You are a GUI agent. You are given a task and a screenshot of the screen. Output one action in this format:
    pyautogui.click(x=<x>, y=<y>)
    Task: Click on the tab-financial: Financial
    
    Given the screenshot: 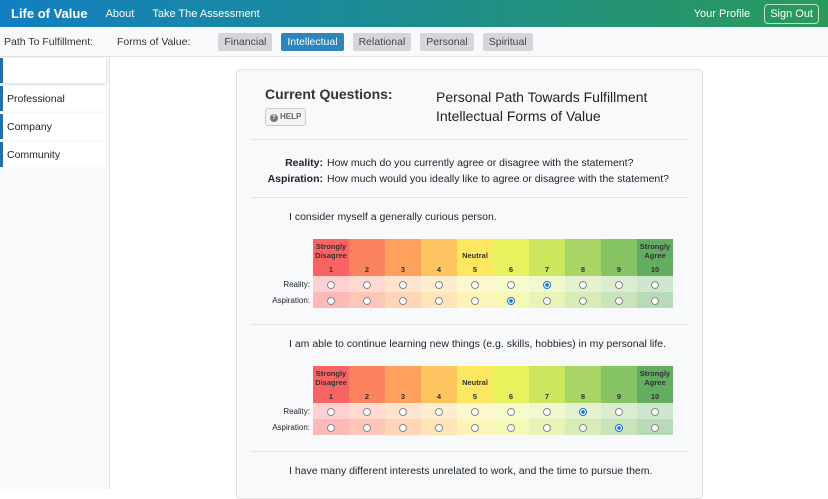 What is the action you would take?
    pyautogui.click(x=245, y=41)
    